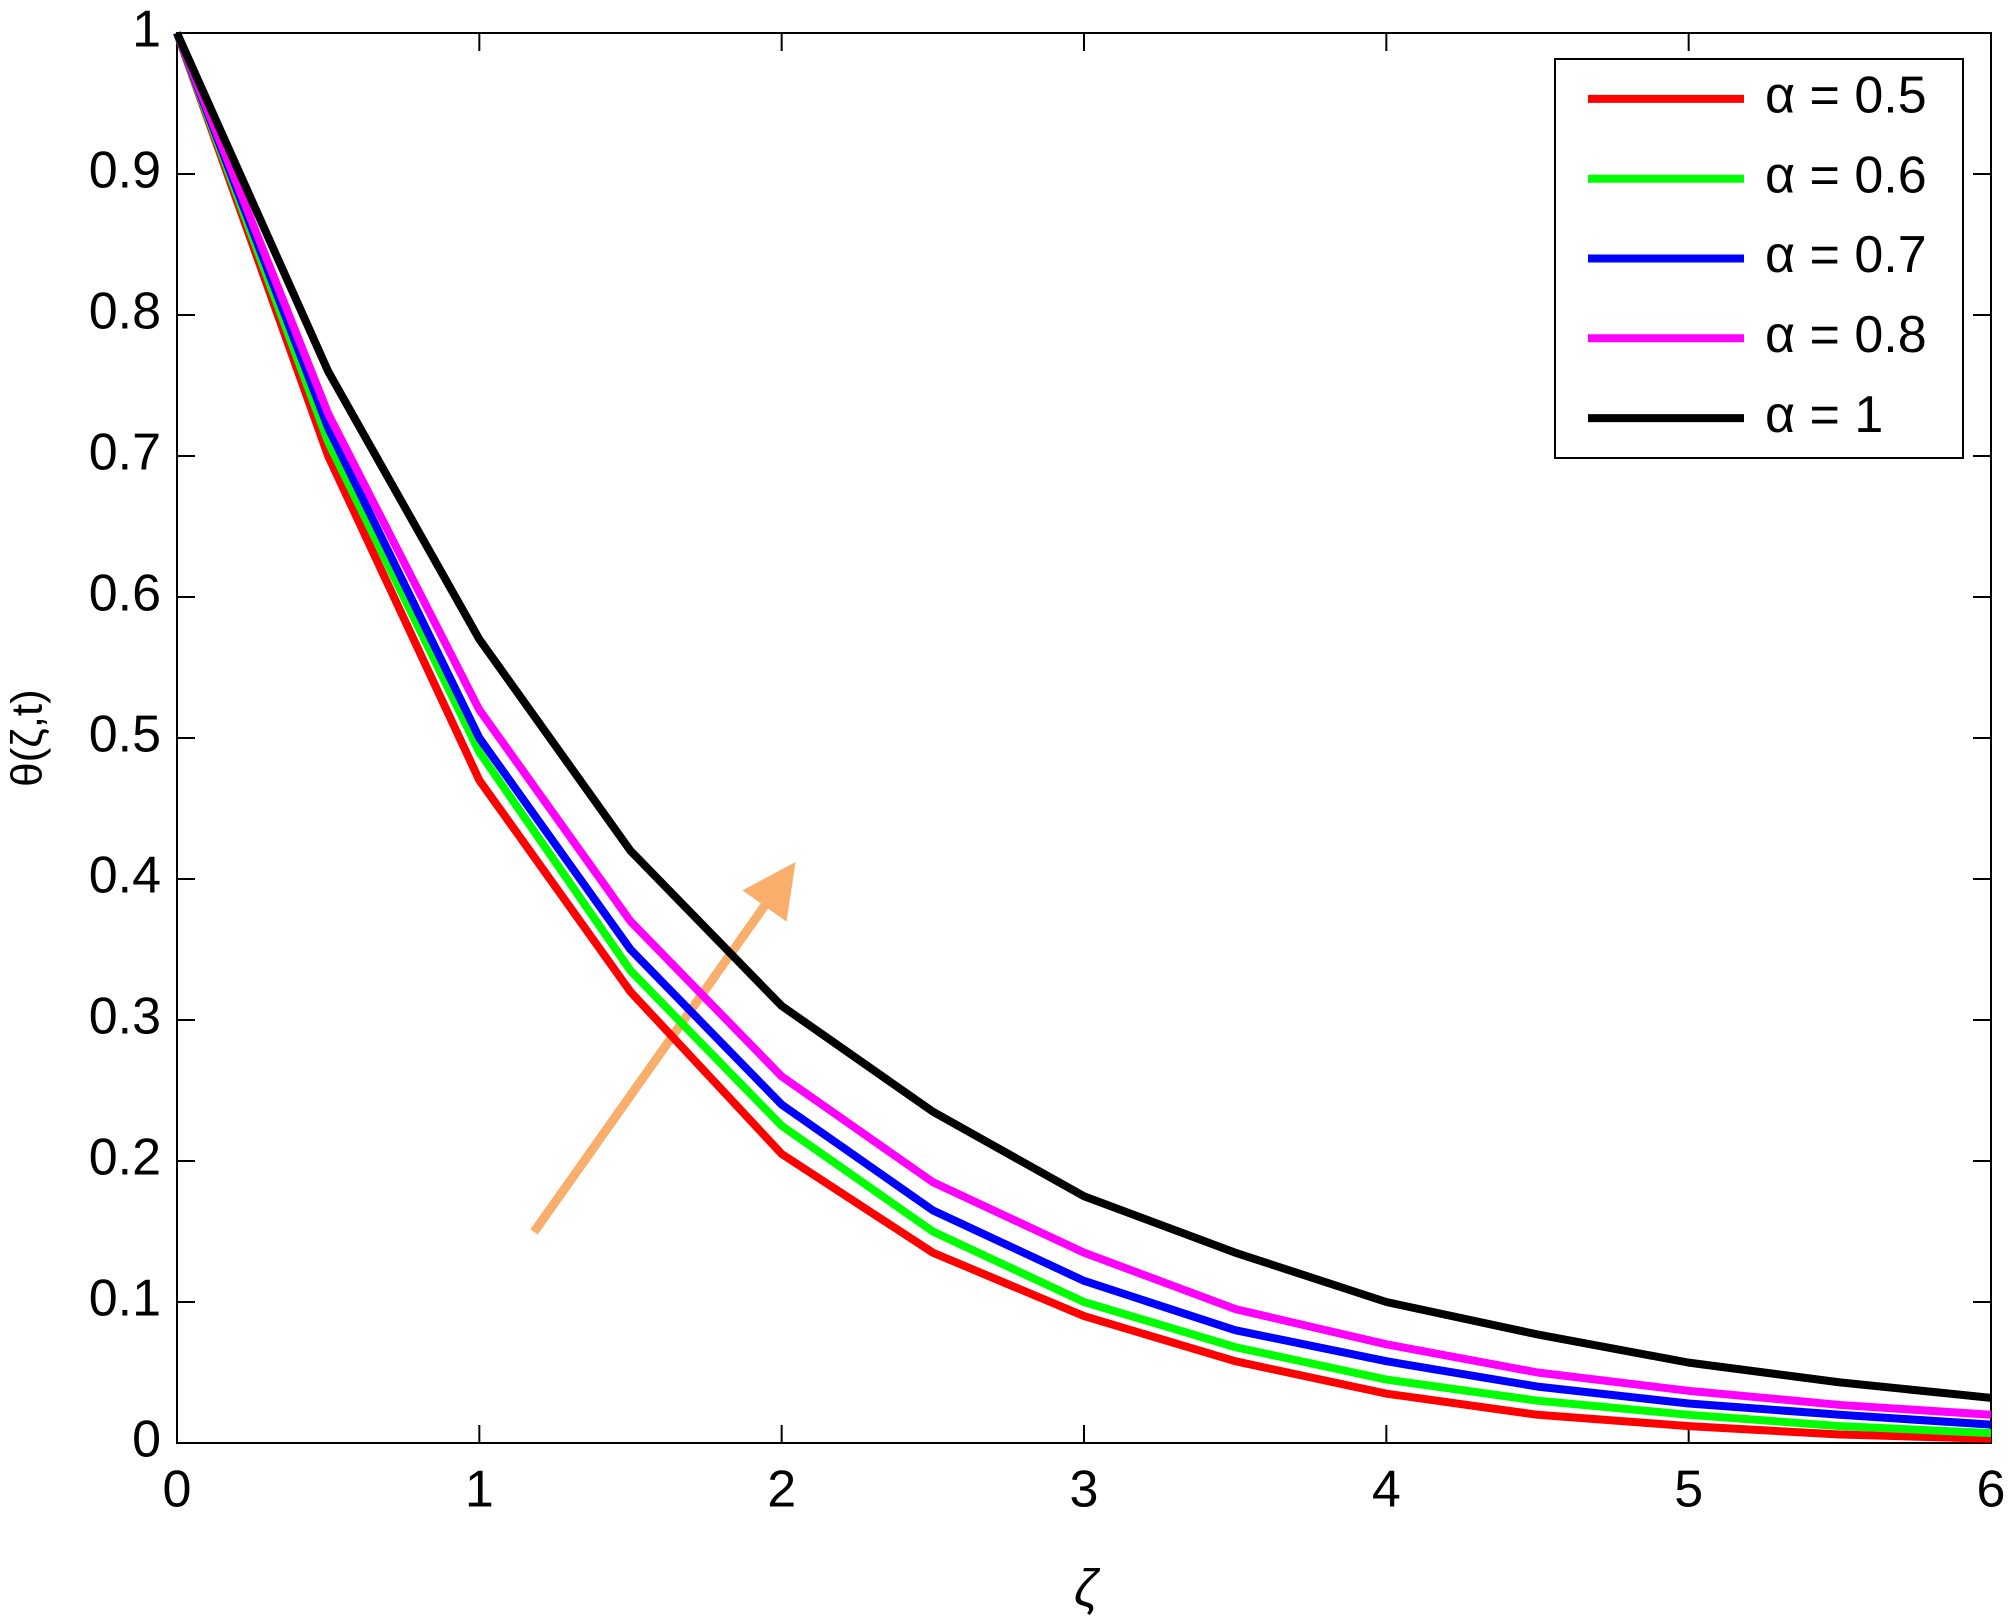 Image resolution: width=2008 pixels, height=1617 pixels. I want to click on trend-arrow, so click(663, 1048).